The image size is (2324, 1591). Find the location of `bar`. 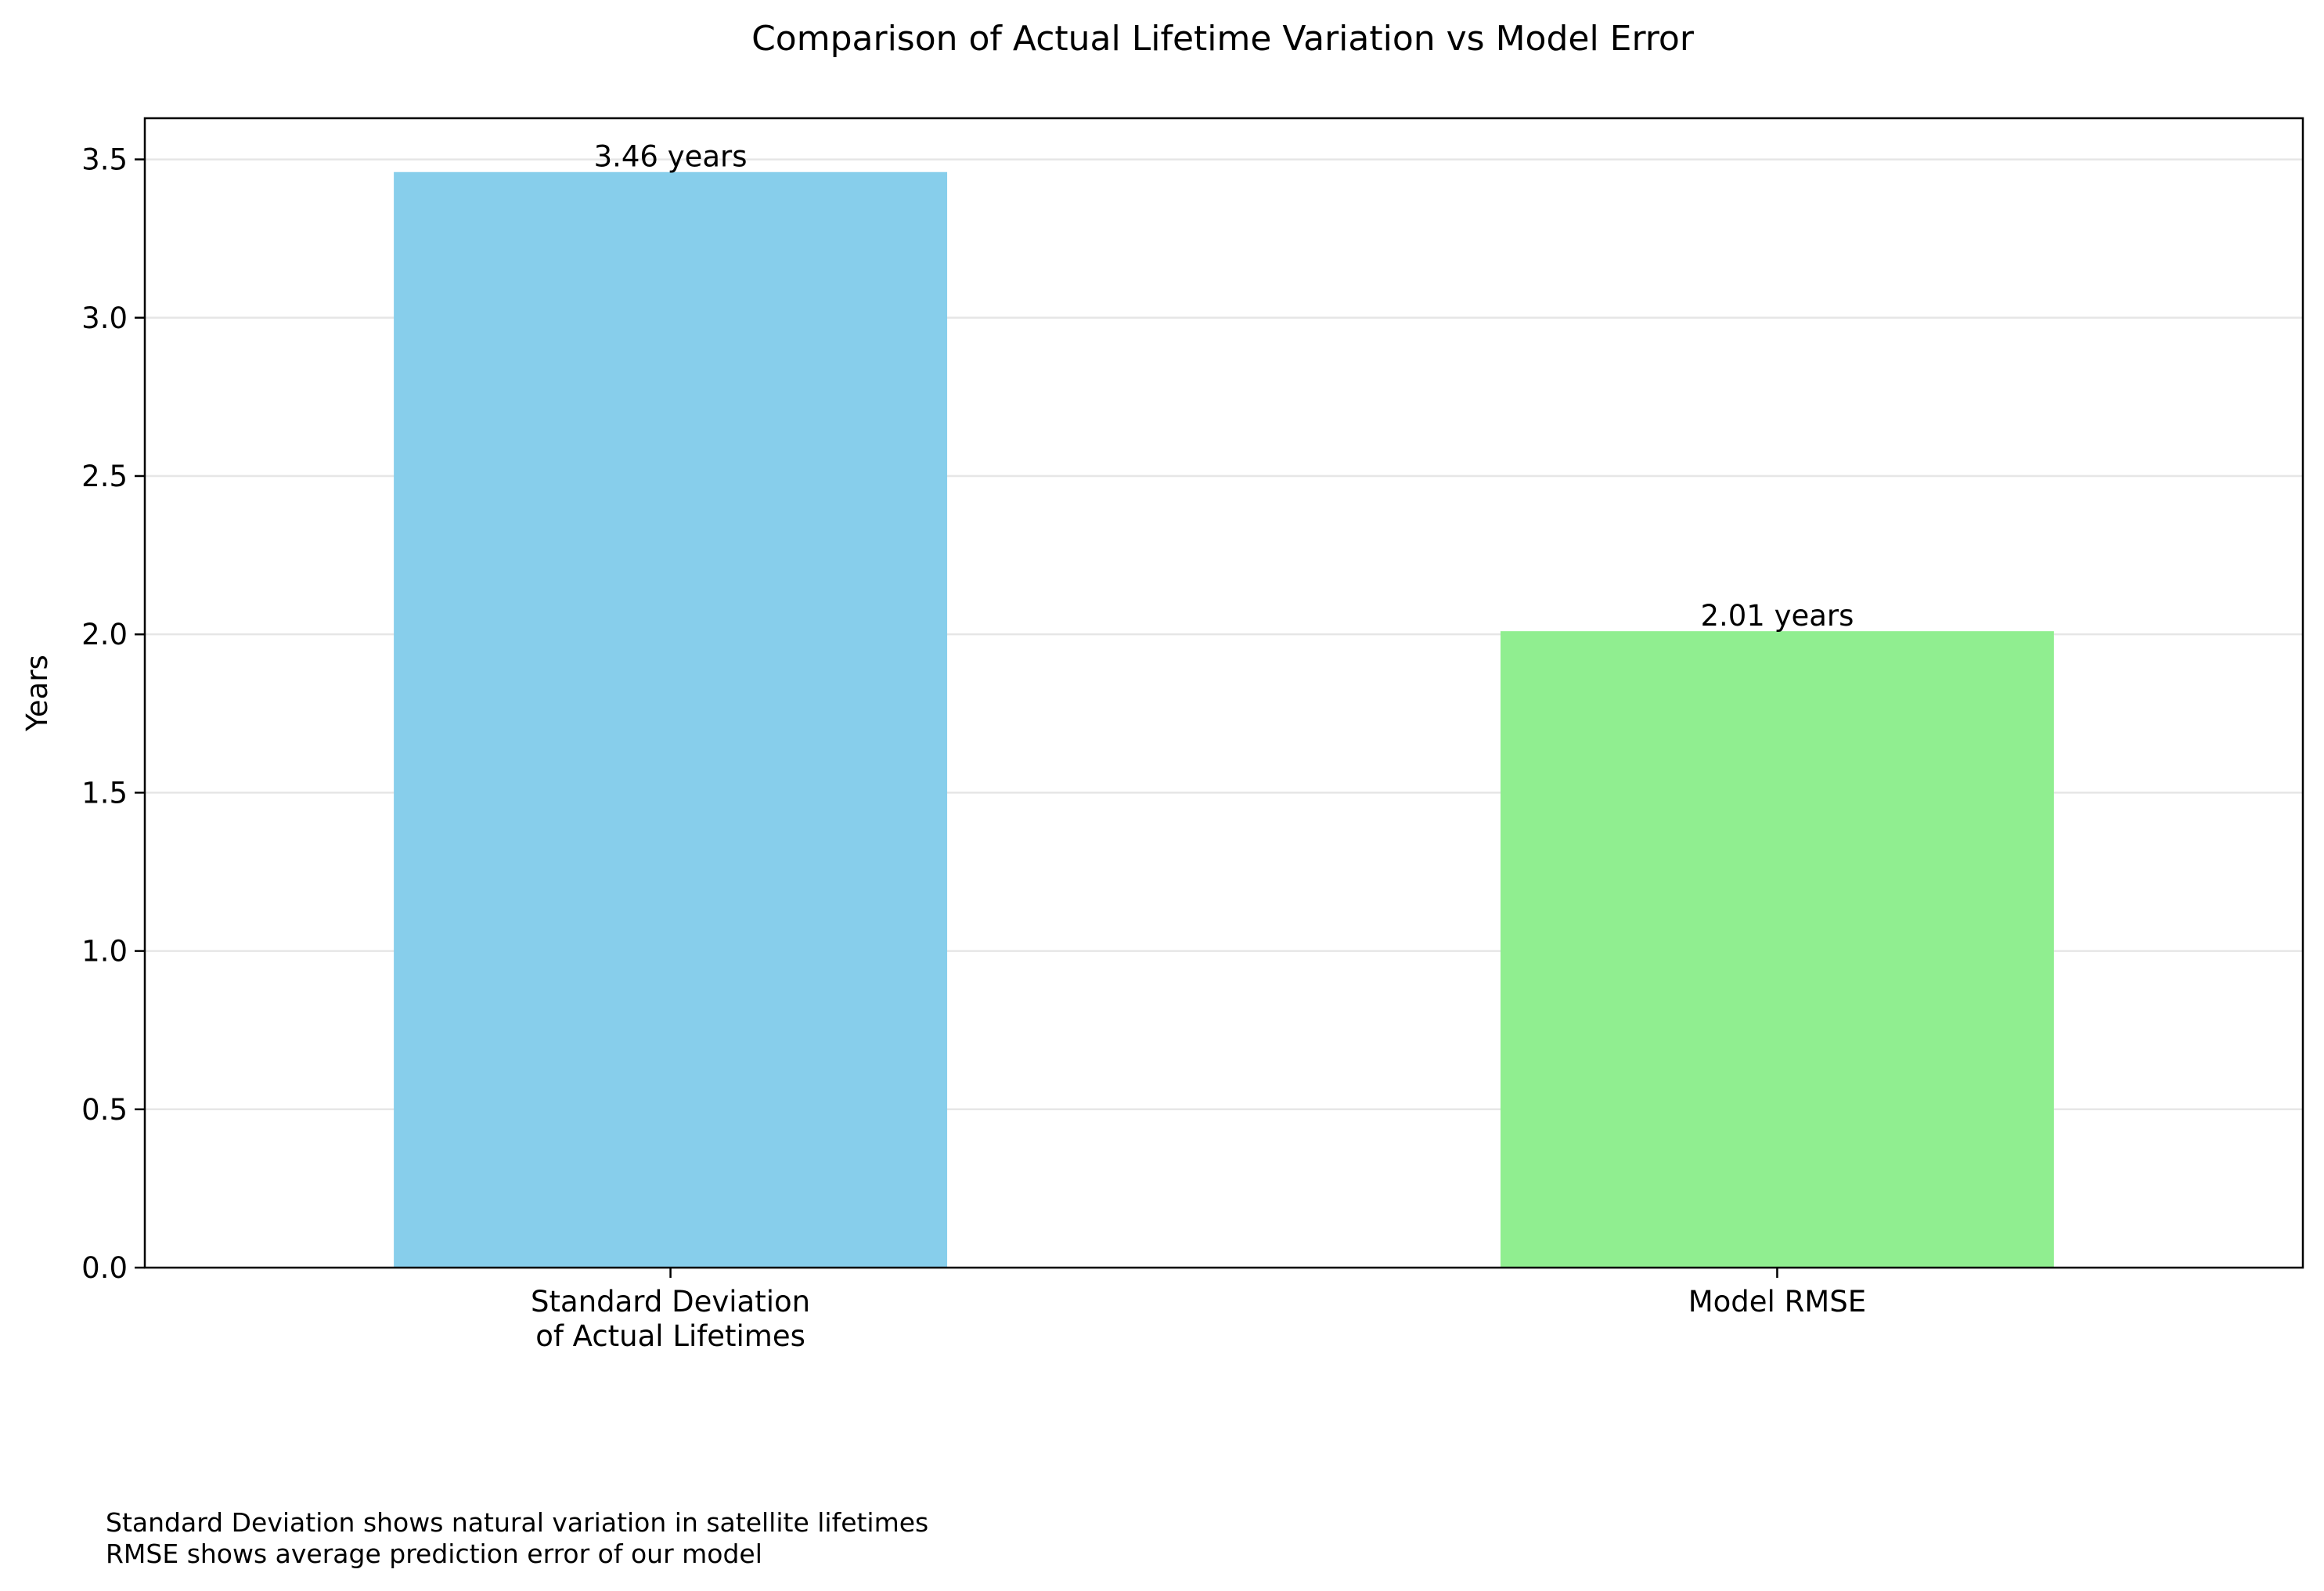

bar is located at coordinates (1777, 950).